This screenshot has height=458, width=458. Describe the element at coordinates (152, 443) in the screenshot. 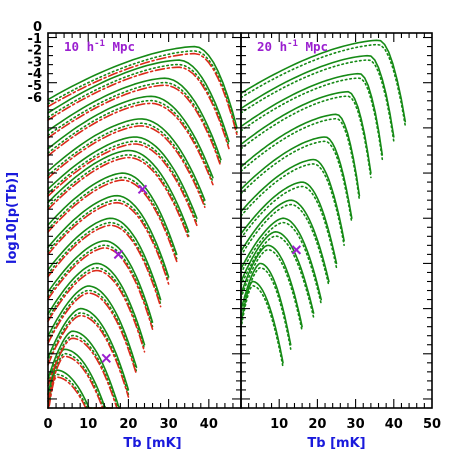

I see `x-axis-title-left: Tb [mK]` at that location.